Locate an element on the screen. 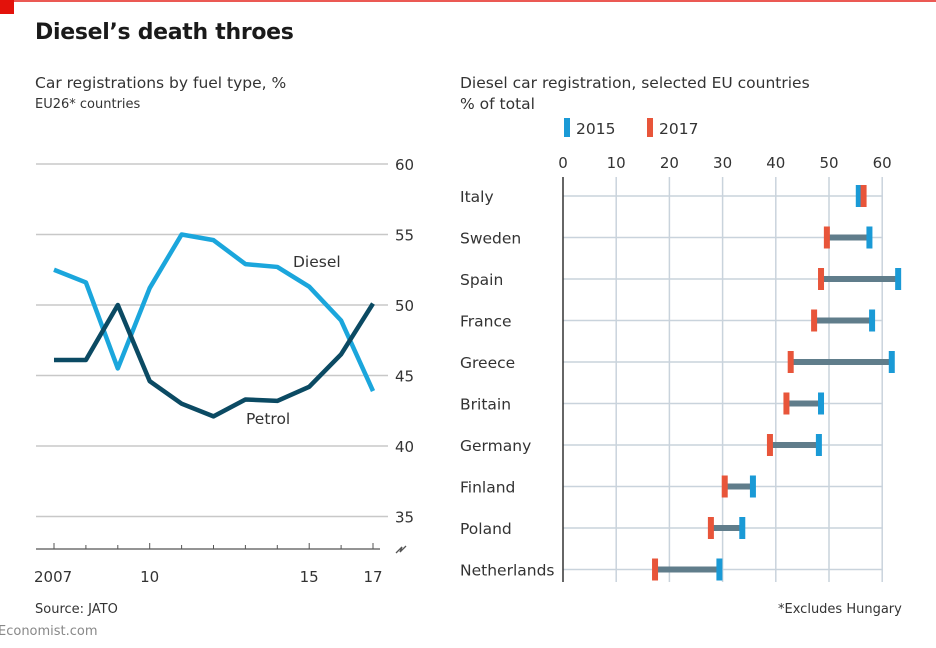  left-chart-title: Car registrations by fuel type, % is located at coordinates (161, 83).